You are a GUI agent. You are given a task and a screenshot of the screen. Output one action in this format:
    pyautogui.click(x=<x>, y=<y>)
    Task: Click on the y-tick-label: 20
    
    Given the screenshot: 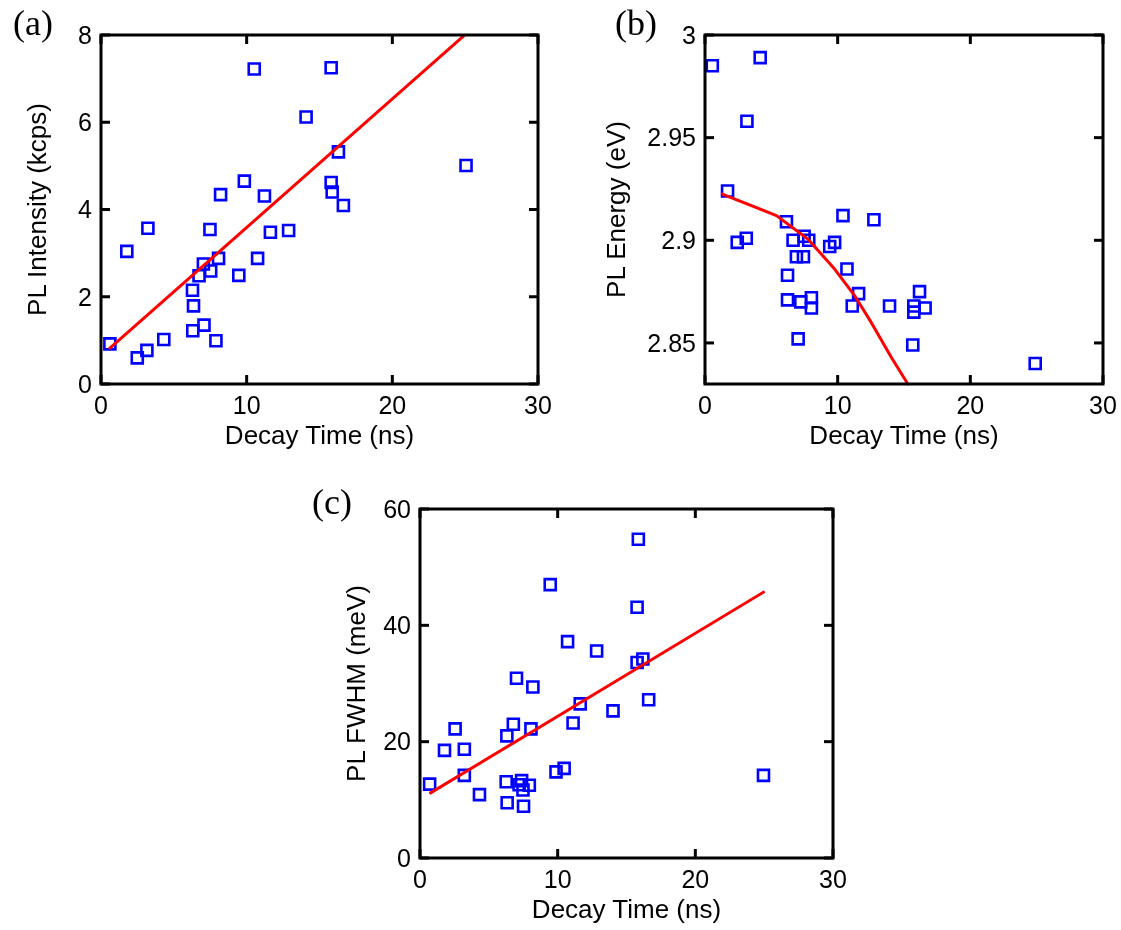 What is the action you would take?
    pyautogui.click(x=397, y=741)
    